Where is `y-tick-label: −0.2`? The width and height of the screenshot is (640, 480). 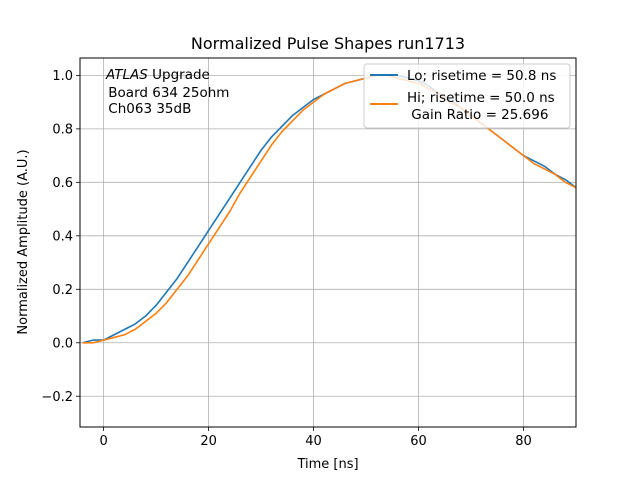
y-tick-label: −0.2 is located at coordinates (57, 397).